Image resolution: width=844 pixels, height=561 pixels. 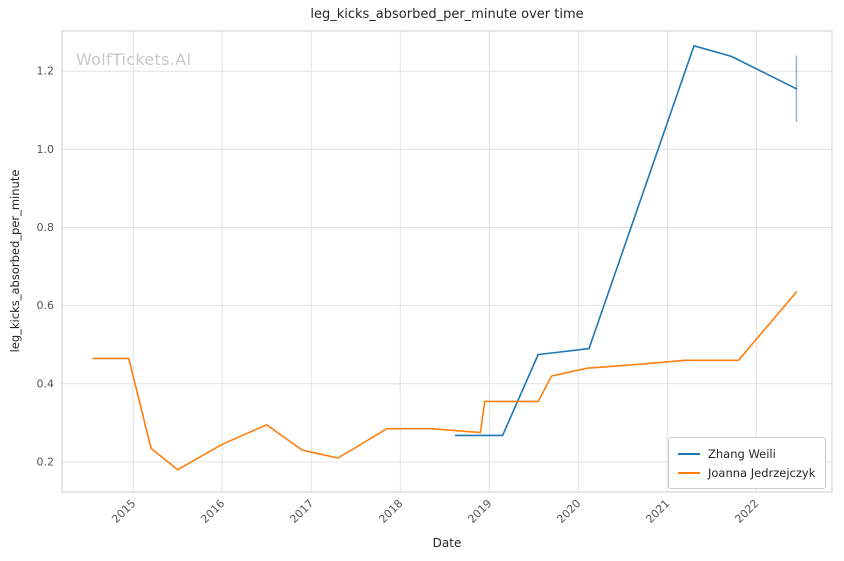 What do you see at coordinates (46, 227) in the screenshot?
I see `svg-text: 0.8` at bounding box center [46, 227].